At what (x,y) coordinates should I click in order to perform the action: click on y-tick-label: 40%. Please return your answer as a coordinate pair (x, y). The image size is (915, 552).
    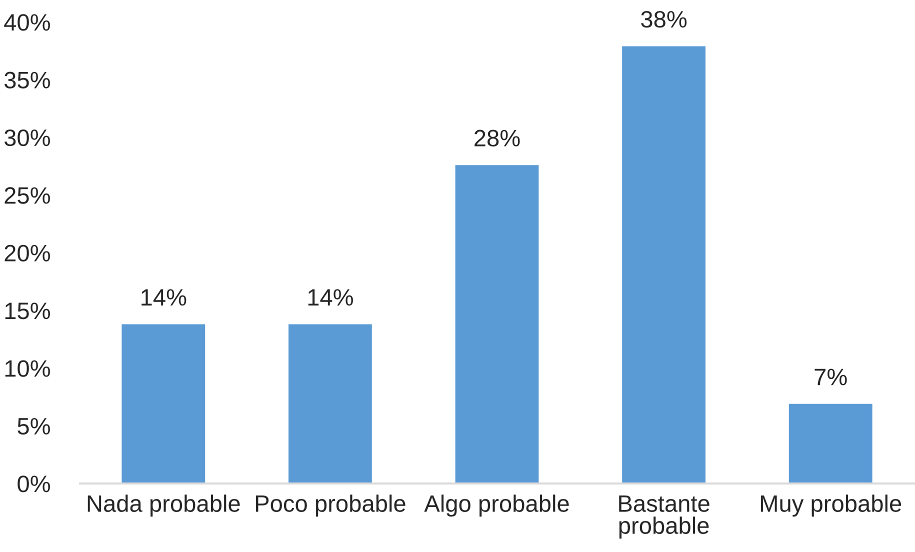
    Looking at the image, I should click on (27, 22).